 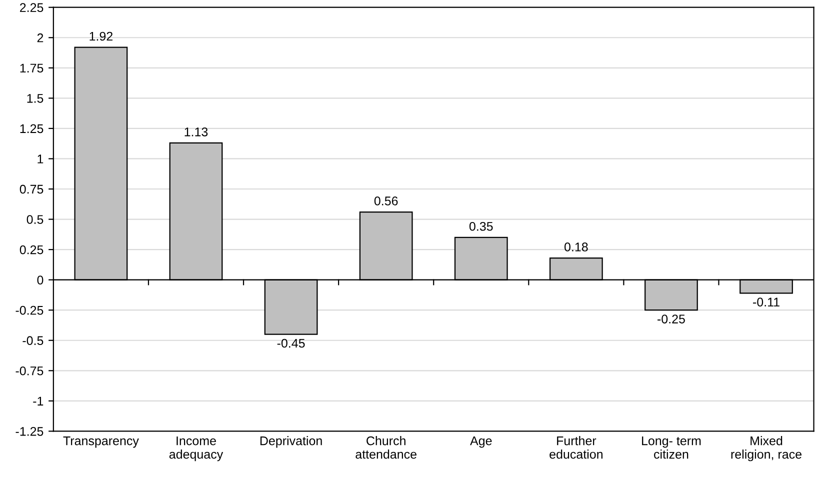 What do you see at coordinates (481, 226) in the screenshot?
I see `data-label: 0.35` at bounding box center [481, 226].